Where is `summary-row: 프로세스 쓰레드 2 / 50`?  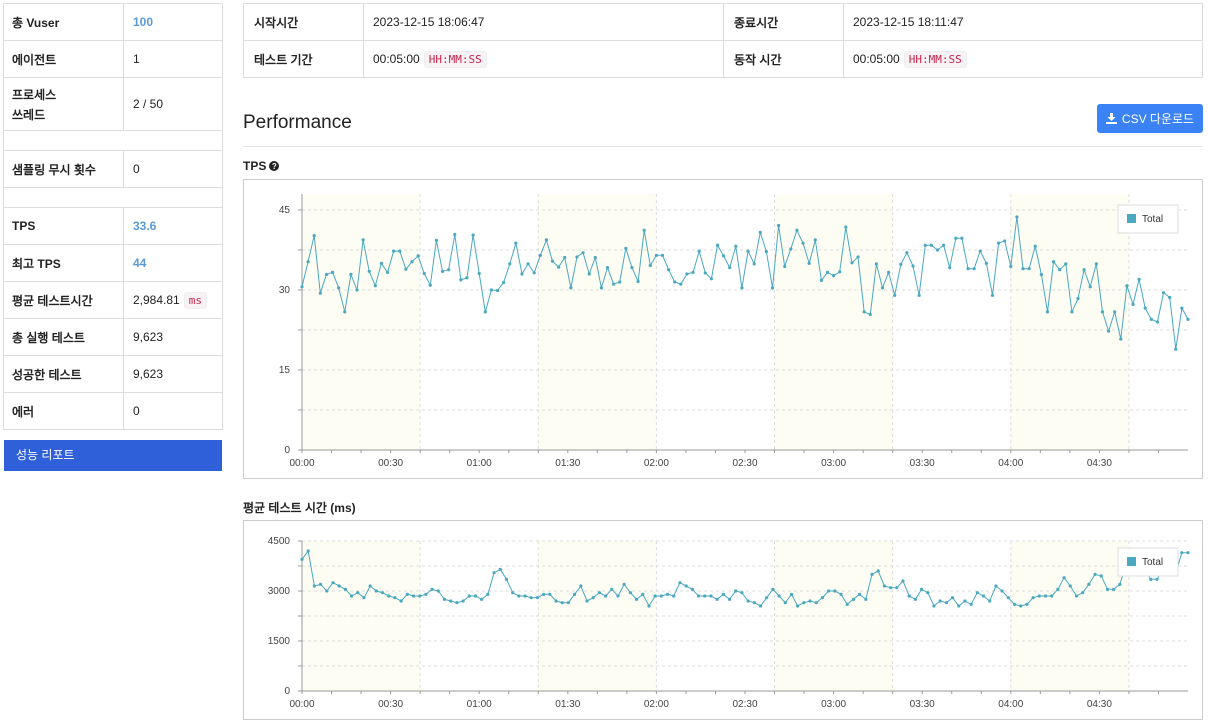
summary-row: 프로세스 쓰레드 2 / 50 is located at coordinates (113, 104).